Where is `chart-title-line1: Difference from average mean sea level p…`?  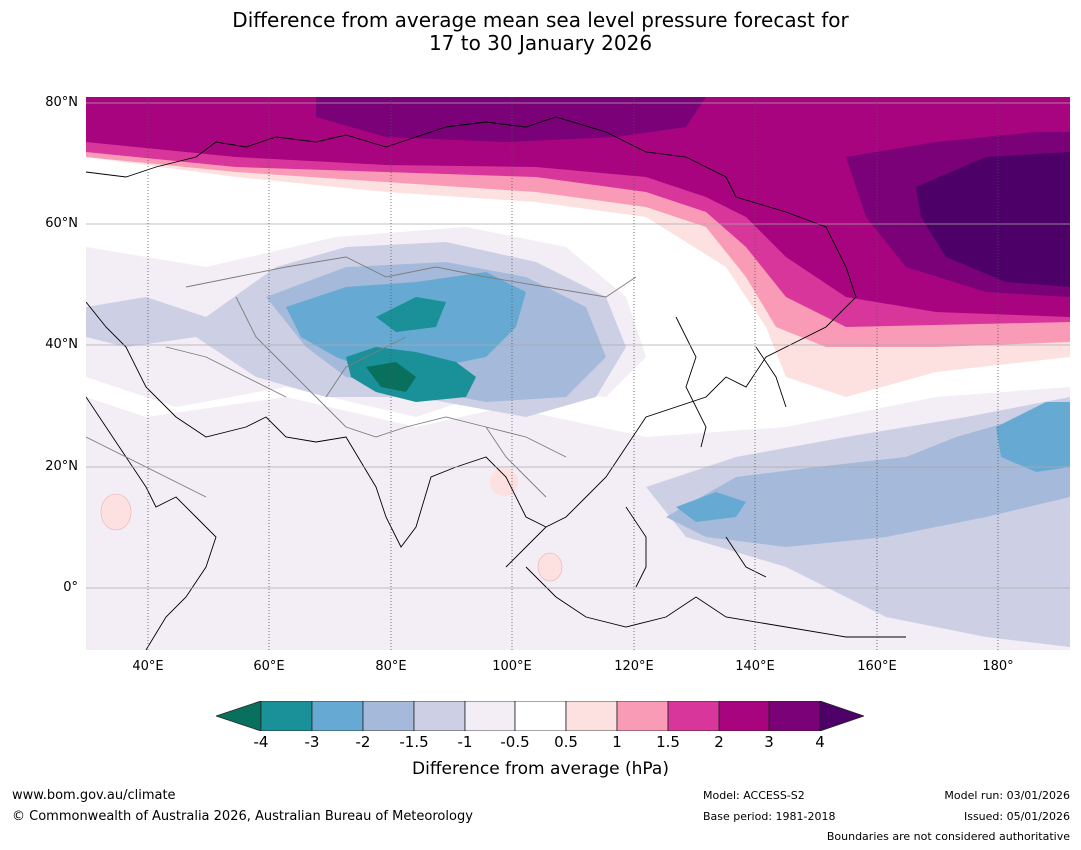
chart-title-line1: Difference from average mean sea level p… is located at coordinates (540, 20).